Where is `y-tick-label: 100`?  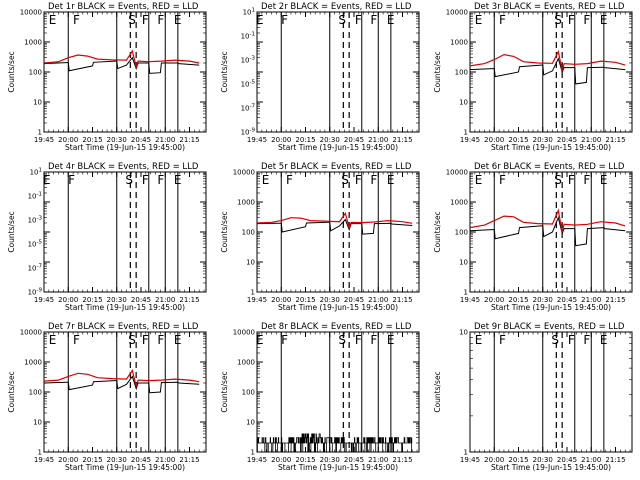 y-tick-label: 100 is located at coordinates (461, 73).